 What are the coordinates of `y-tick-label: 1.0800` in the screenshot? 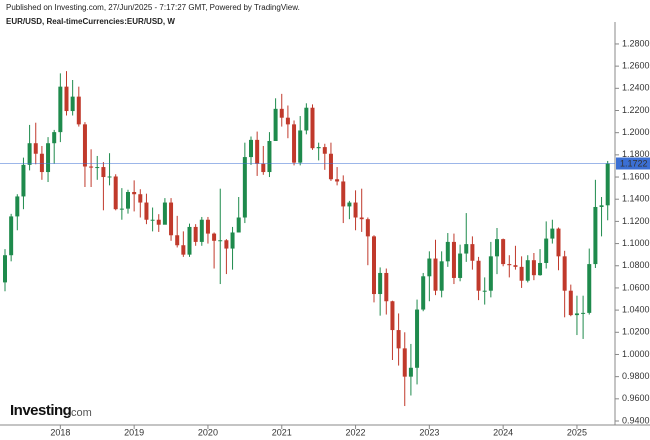 It's located at (636, 265).